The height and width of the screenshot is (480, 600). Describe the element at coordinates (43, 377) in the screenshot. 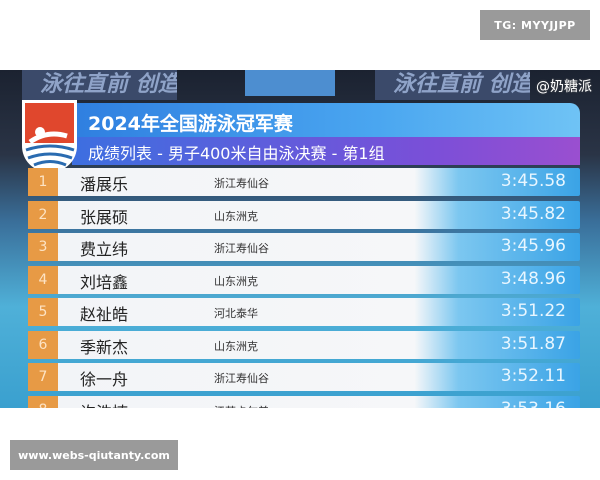

I see `rank: 7` at that location.